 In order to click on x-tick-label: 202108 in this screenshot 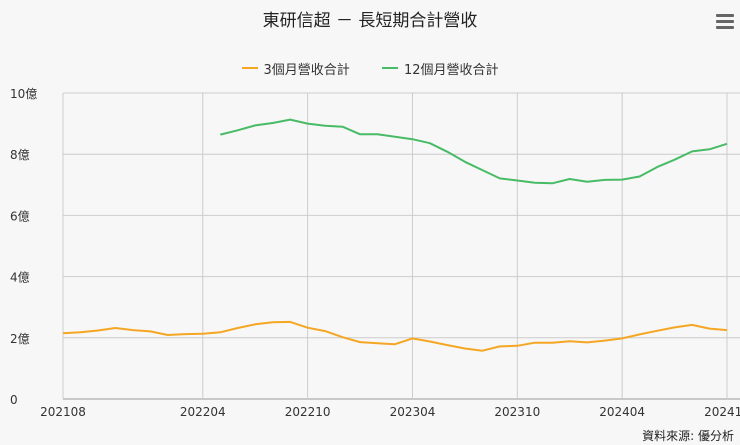, I will do `click(63, 412)`.